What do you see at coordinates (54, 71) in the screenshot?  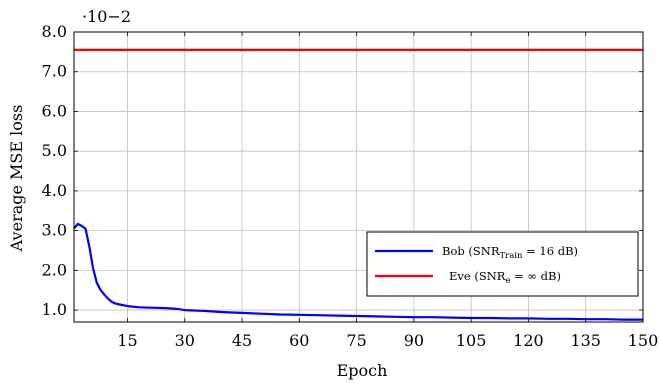 I see `y-tick-label: 7.0` at bounding box center [54, 71].